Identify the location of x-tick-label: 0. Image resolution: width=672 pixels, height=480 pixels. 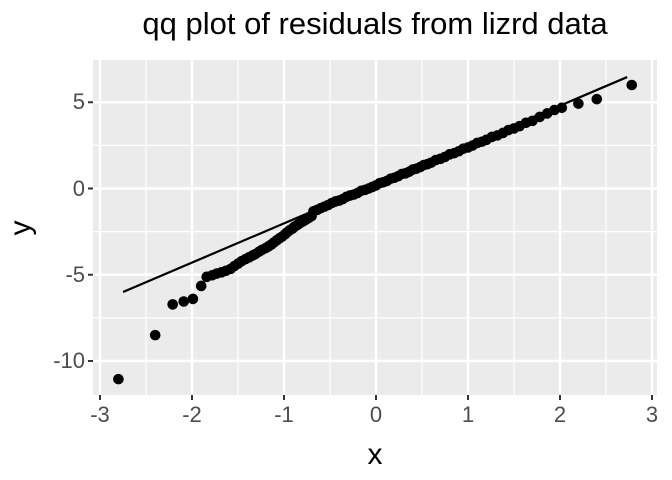
(376, 414).